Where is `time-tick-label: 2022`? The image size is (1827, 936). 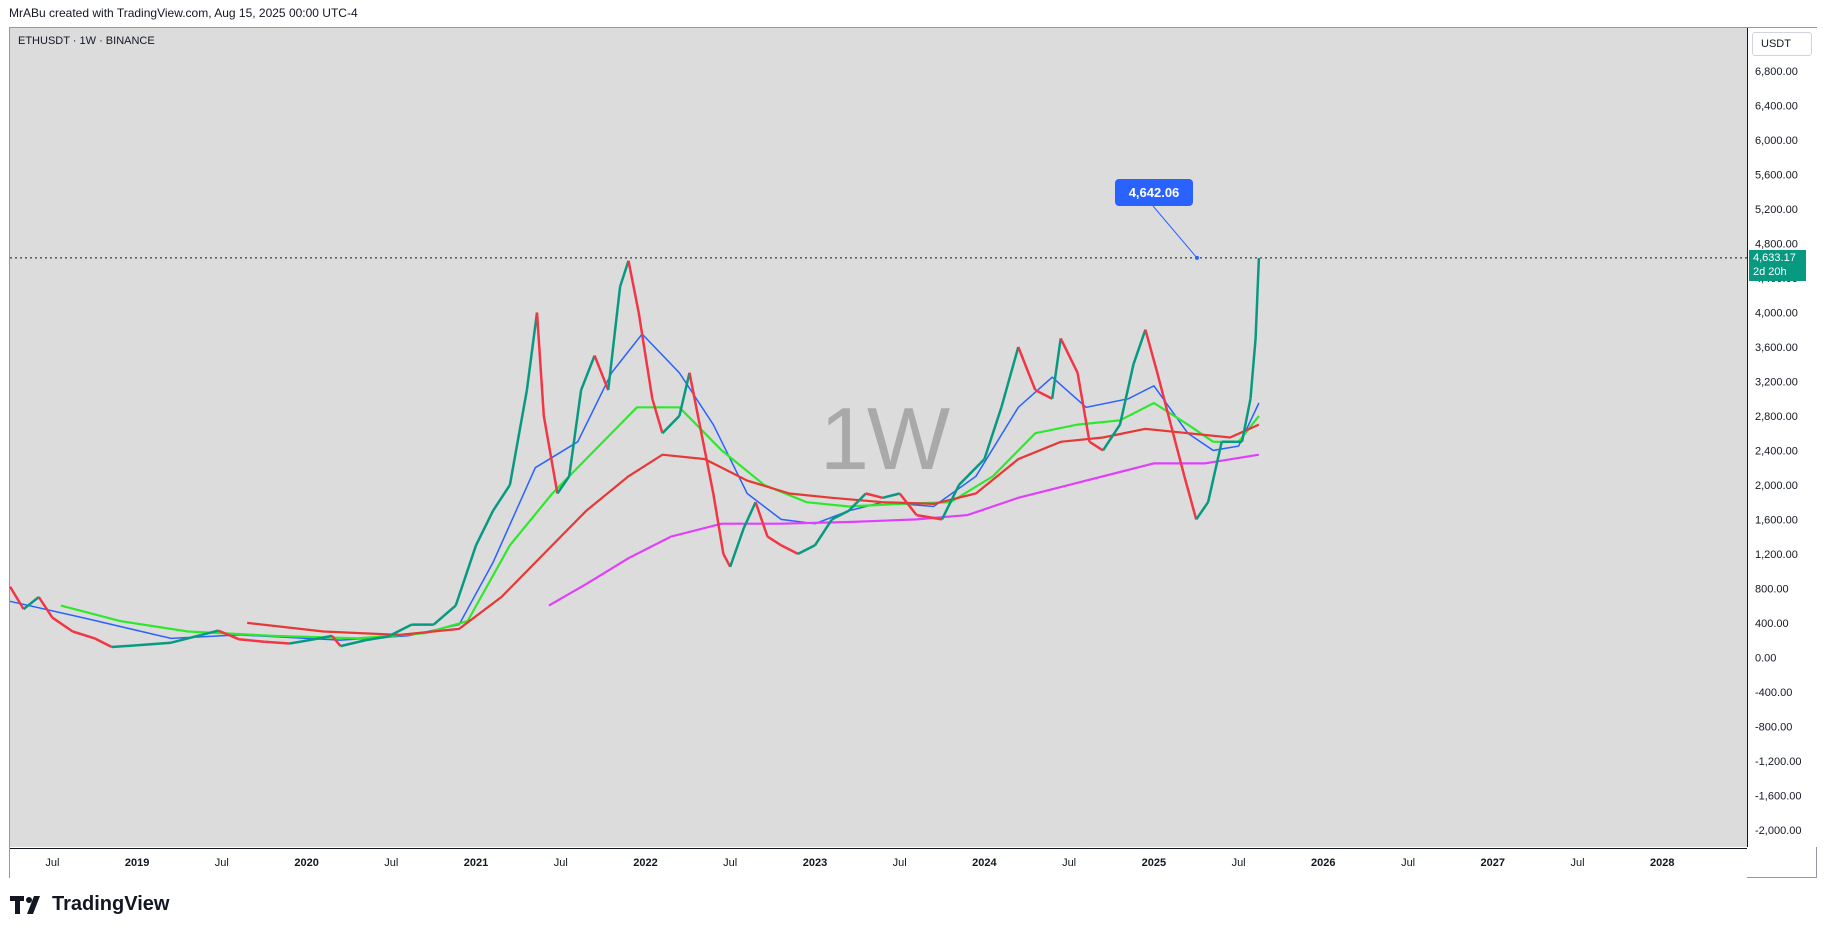 time-tick-label: 2022 is located at coordinates (645, 863).